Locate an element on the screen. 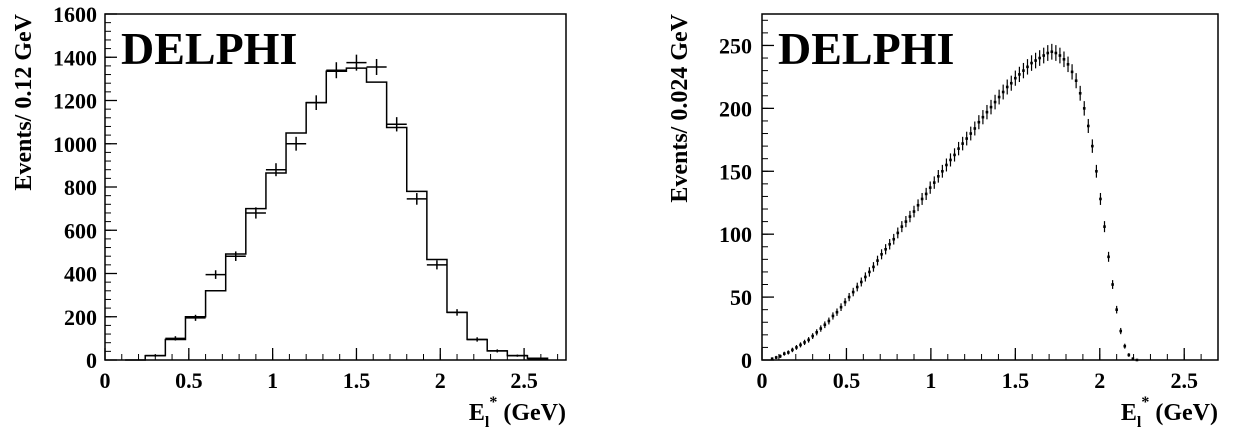 The image size is (1243, 436). x-tick-label: 1.5 is located at coordinates (357, 380).